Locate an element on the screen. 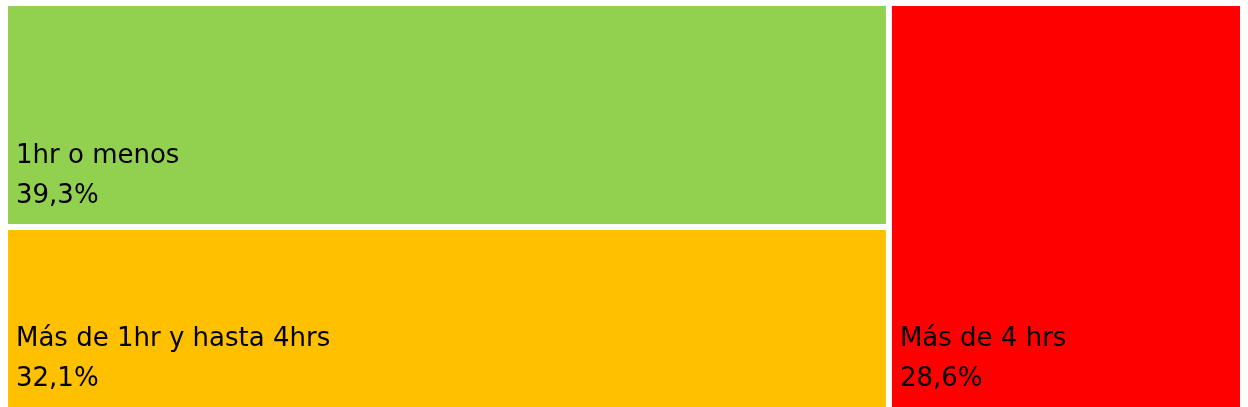 This screenshot has width=1248, height=407. data-label: 32,1% is located at coordinates (57, 377).